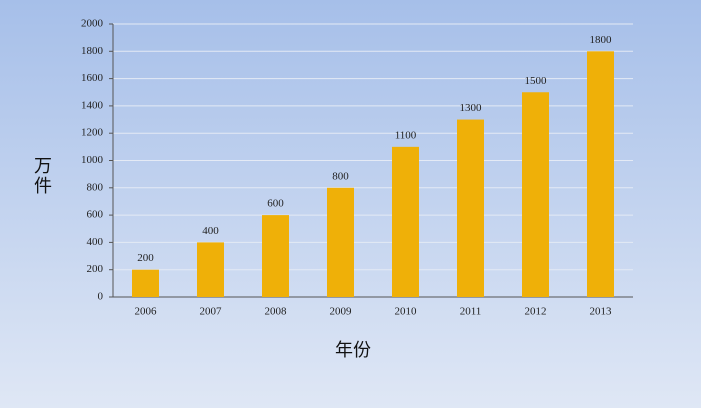 The width and height of the screenshot is (701, 408). What do you see at coordinates (95, 242) in the screenshot?
I see `y-tick-label: 400` at bounding box center [95, 242].